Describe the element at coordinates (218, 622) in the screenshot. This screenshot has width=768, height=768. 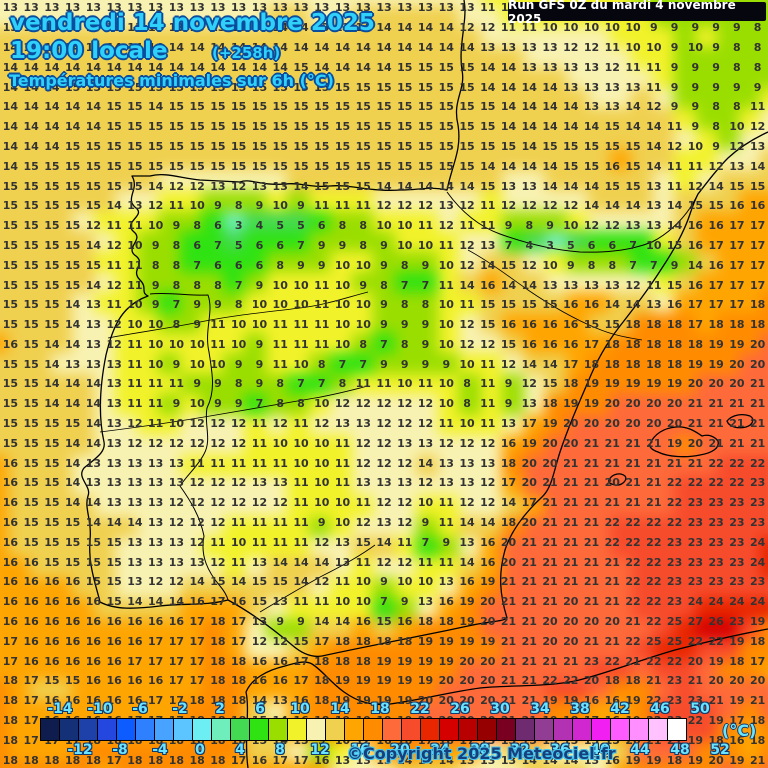
I see `temp-value: 18` at that location.